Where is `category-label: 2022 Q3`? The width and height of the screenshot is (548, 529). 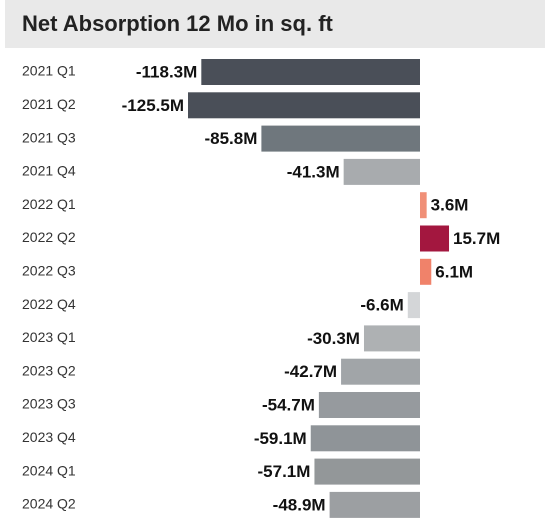
category-label: 2022 Q3 is located at coordinates (49, 271).